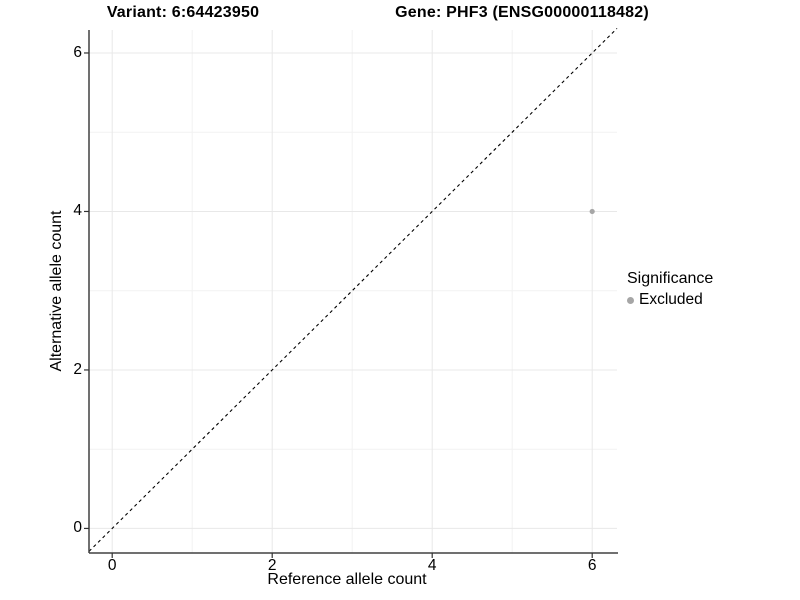  What do you see at coordinates (670, 289) in the screenshot?
I see `legend: Significance Excluded` at bounding box center [670, 289].